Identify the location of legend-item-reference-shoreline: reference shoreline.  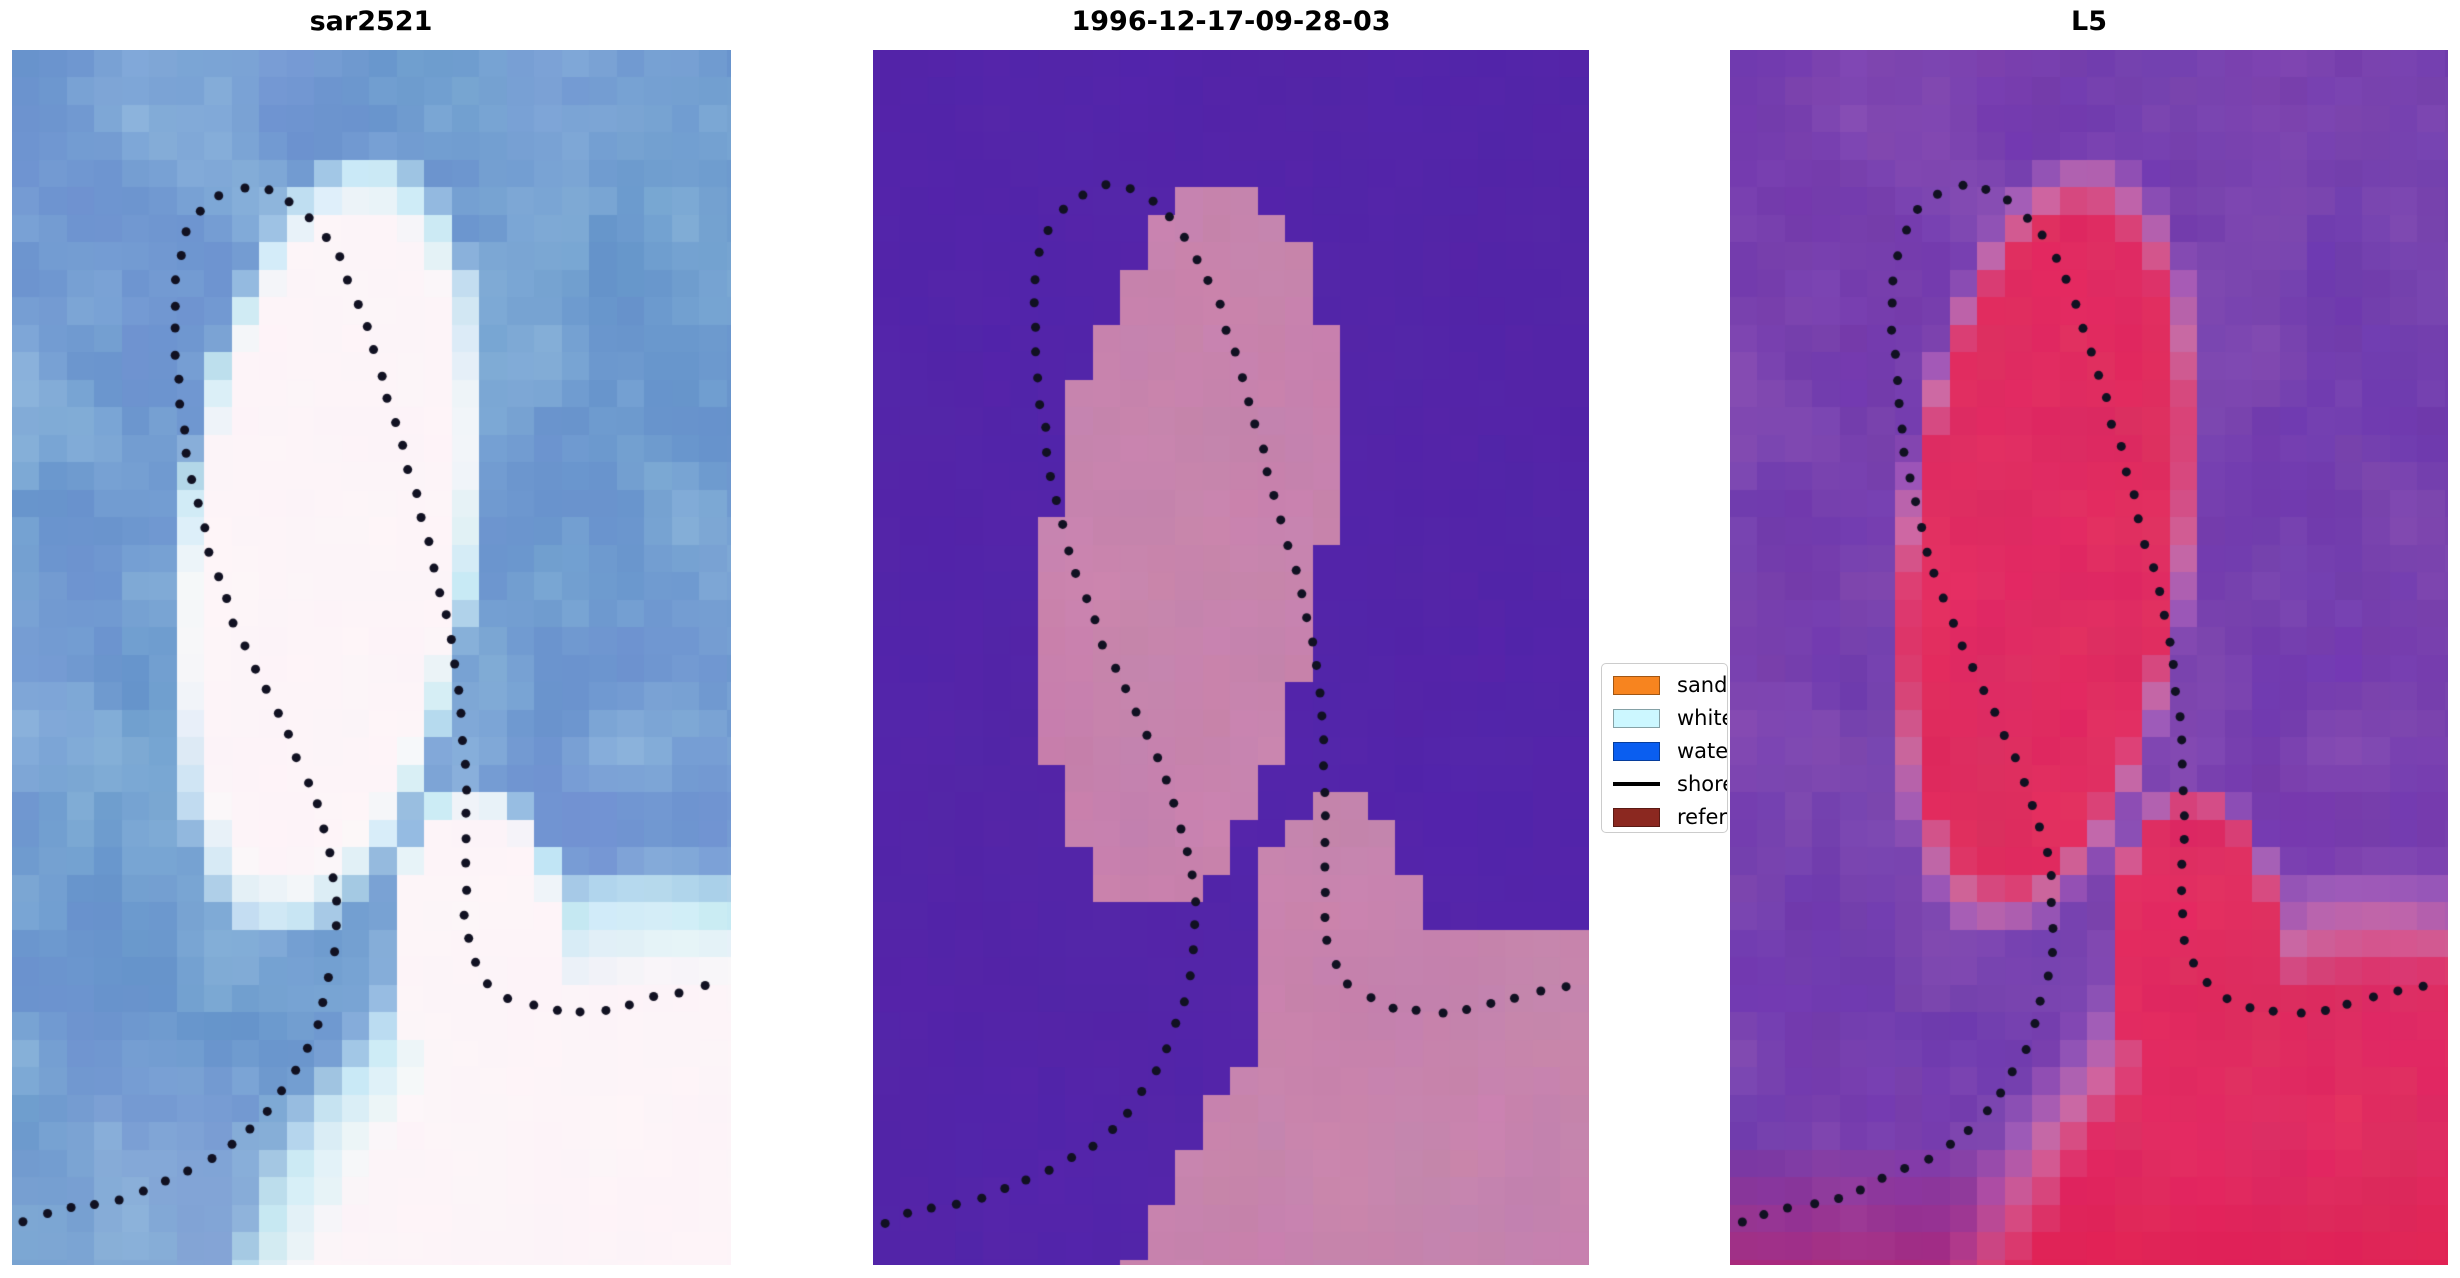
(1670, 817).